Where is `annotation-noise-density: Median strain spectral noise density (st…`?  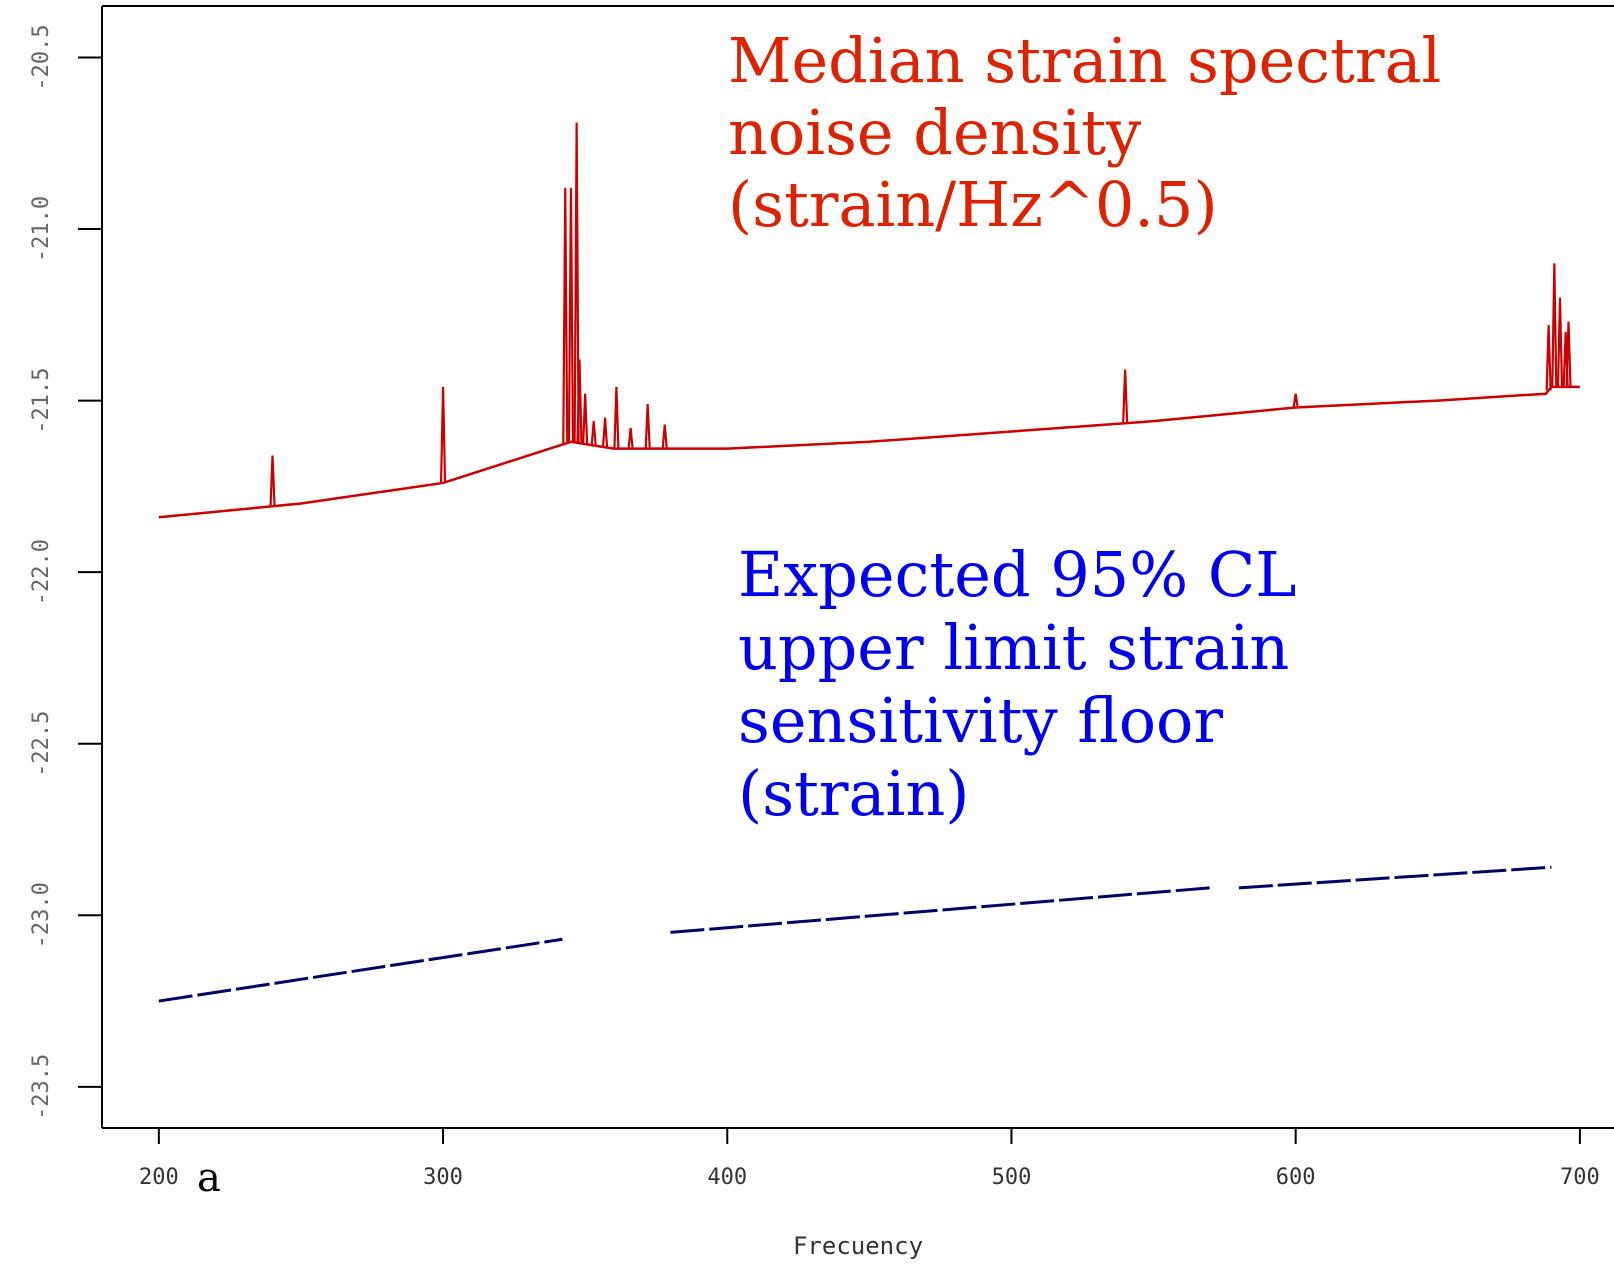 annotation-noise-density: Median strain spectral noise density (st… is located at coordinates (1094, 132).